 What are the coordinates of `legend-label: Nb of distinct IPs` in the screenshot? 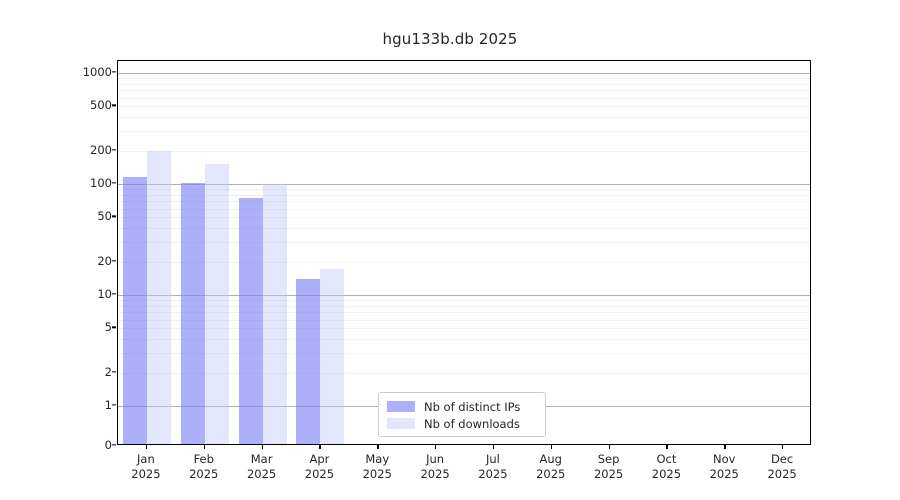 It's located at (472, 406).